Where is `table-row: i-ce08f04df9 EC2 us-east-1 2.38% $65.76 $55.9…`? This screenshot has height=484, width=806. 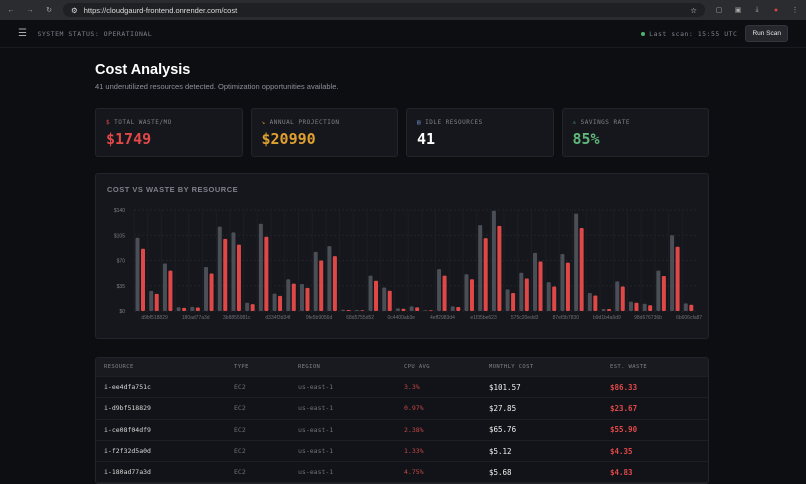
table-row: i-ce08f04df9 EC2 us-east-1 2.38% $65.76 $55.9… is located at coordinates (402, 430).